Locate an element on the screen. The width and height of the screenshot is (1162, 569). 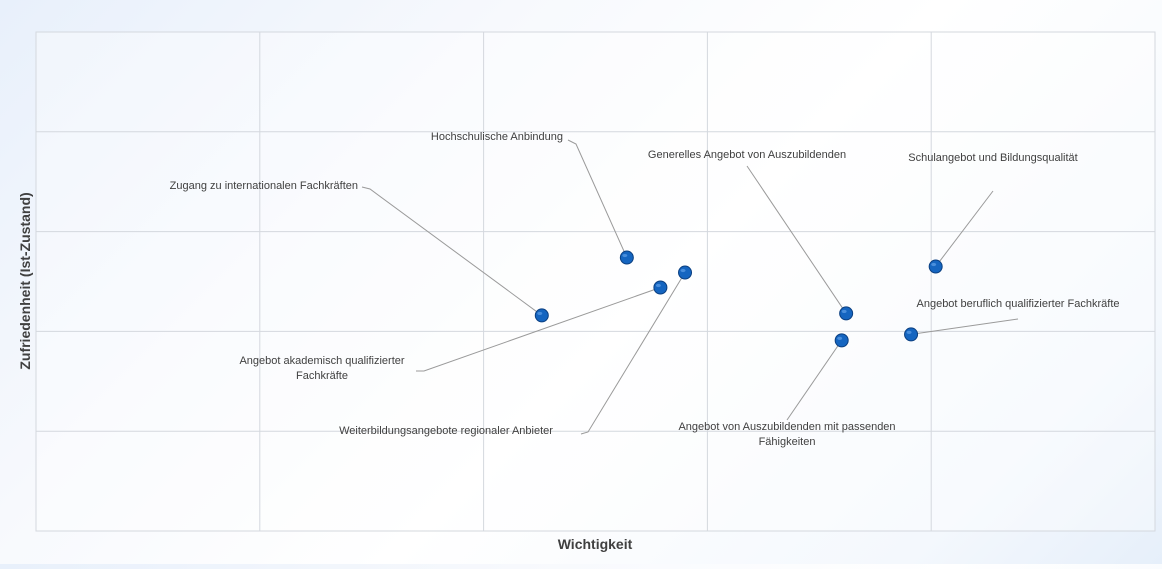
x-axis-title: Wichtigkeit is located at coordinates (595, 544).